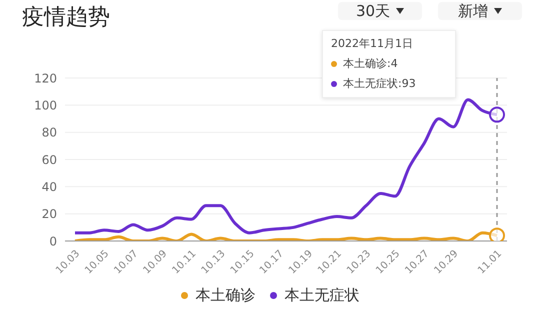 This screenshot has width=540, height=320. Describe the element at coordinates (373, 11) in the screenshot. I see `text: 30天` at that location.